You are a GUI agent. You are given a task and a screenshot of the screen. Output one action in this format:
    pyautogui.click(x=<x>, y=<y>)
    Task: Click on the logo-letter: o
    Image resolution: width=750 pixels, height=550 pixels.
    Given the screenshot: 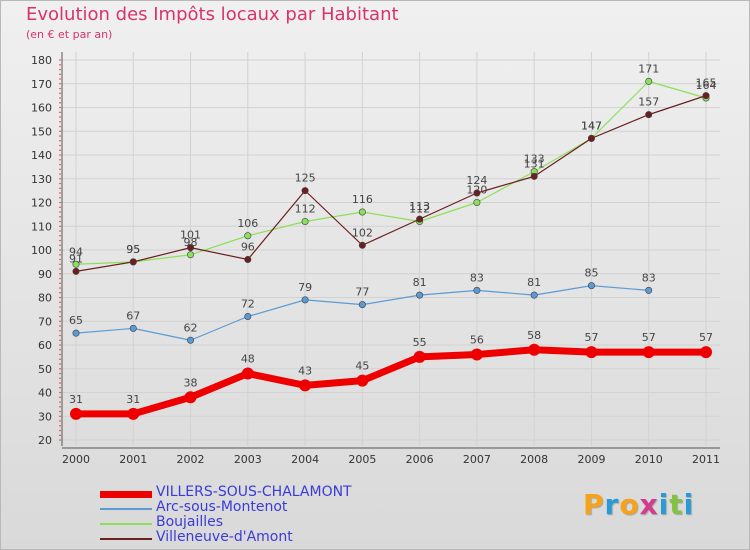 What is the action you would take?
    pyautogui.click(x=629, y=504)
    